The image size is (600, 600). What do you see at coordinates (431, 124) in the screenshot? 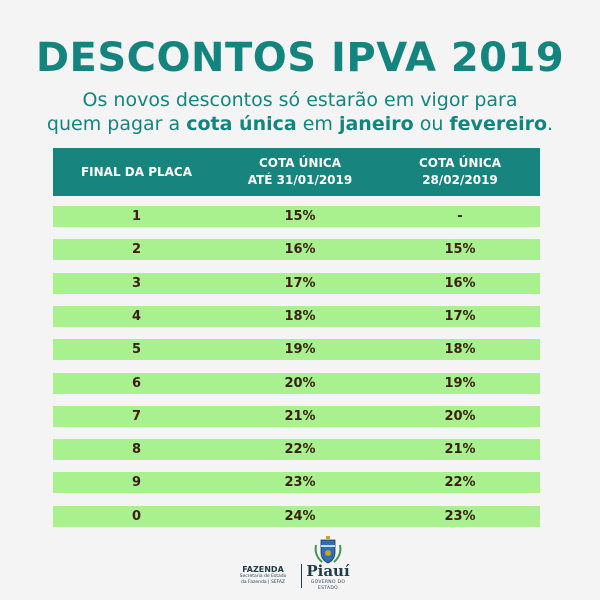
I see `subtitle-text-e: ou` at bounding box center [431, 124].